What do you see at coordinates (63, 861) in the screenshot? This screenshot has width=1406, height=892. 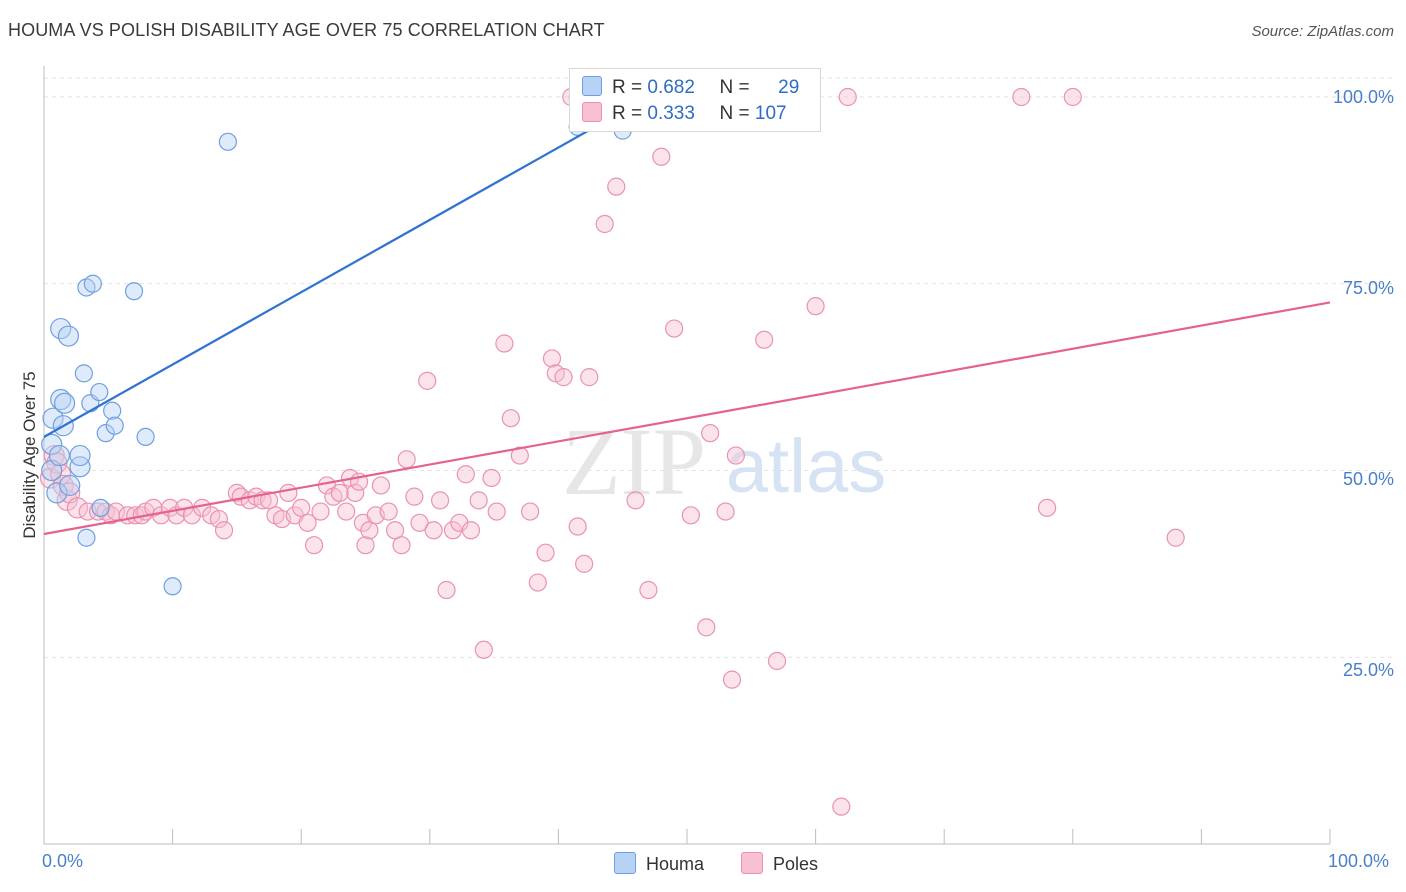 I see `x-tick-min: 0.0%` at bounding box center [63, 861].